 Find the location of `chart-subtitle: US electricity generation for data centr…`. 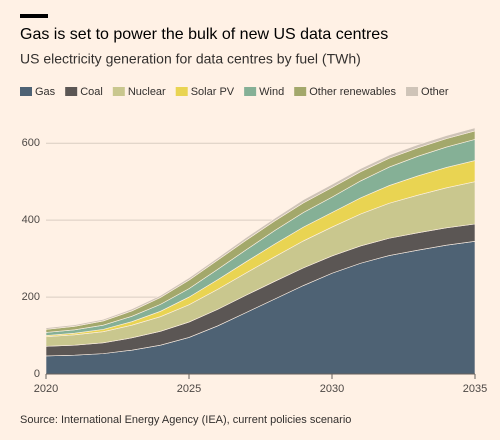

chart-subtitle: US electricity generation for data centr… is located at coordinates (190, 59).